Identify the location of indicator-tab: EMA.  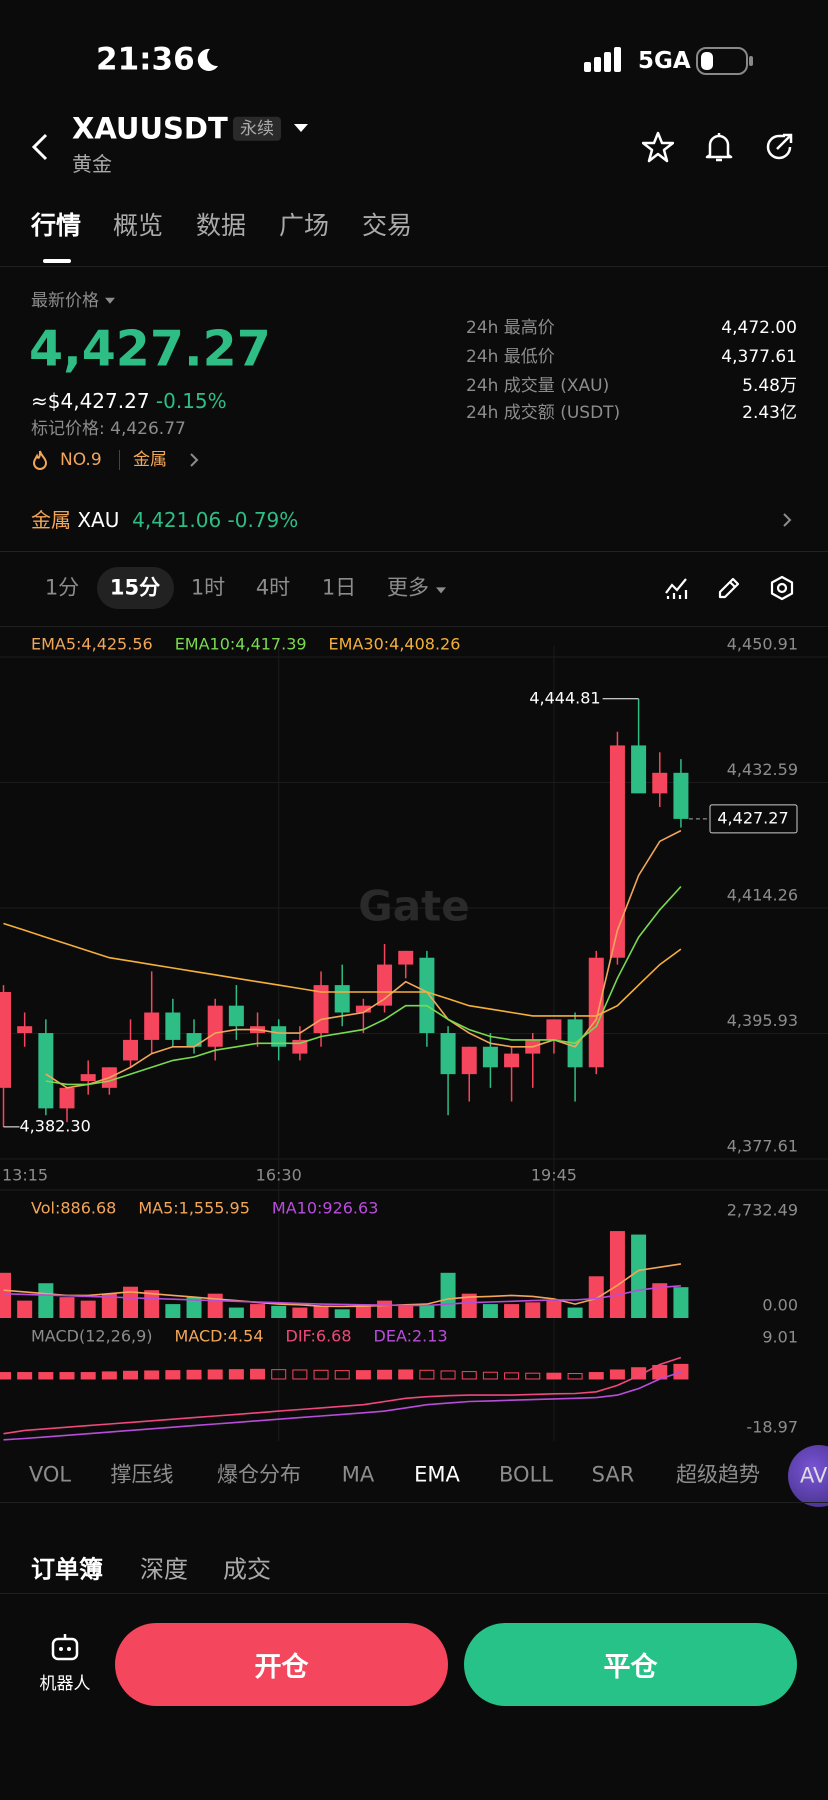
(437, 1474).